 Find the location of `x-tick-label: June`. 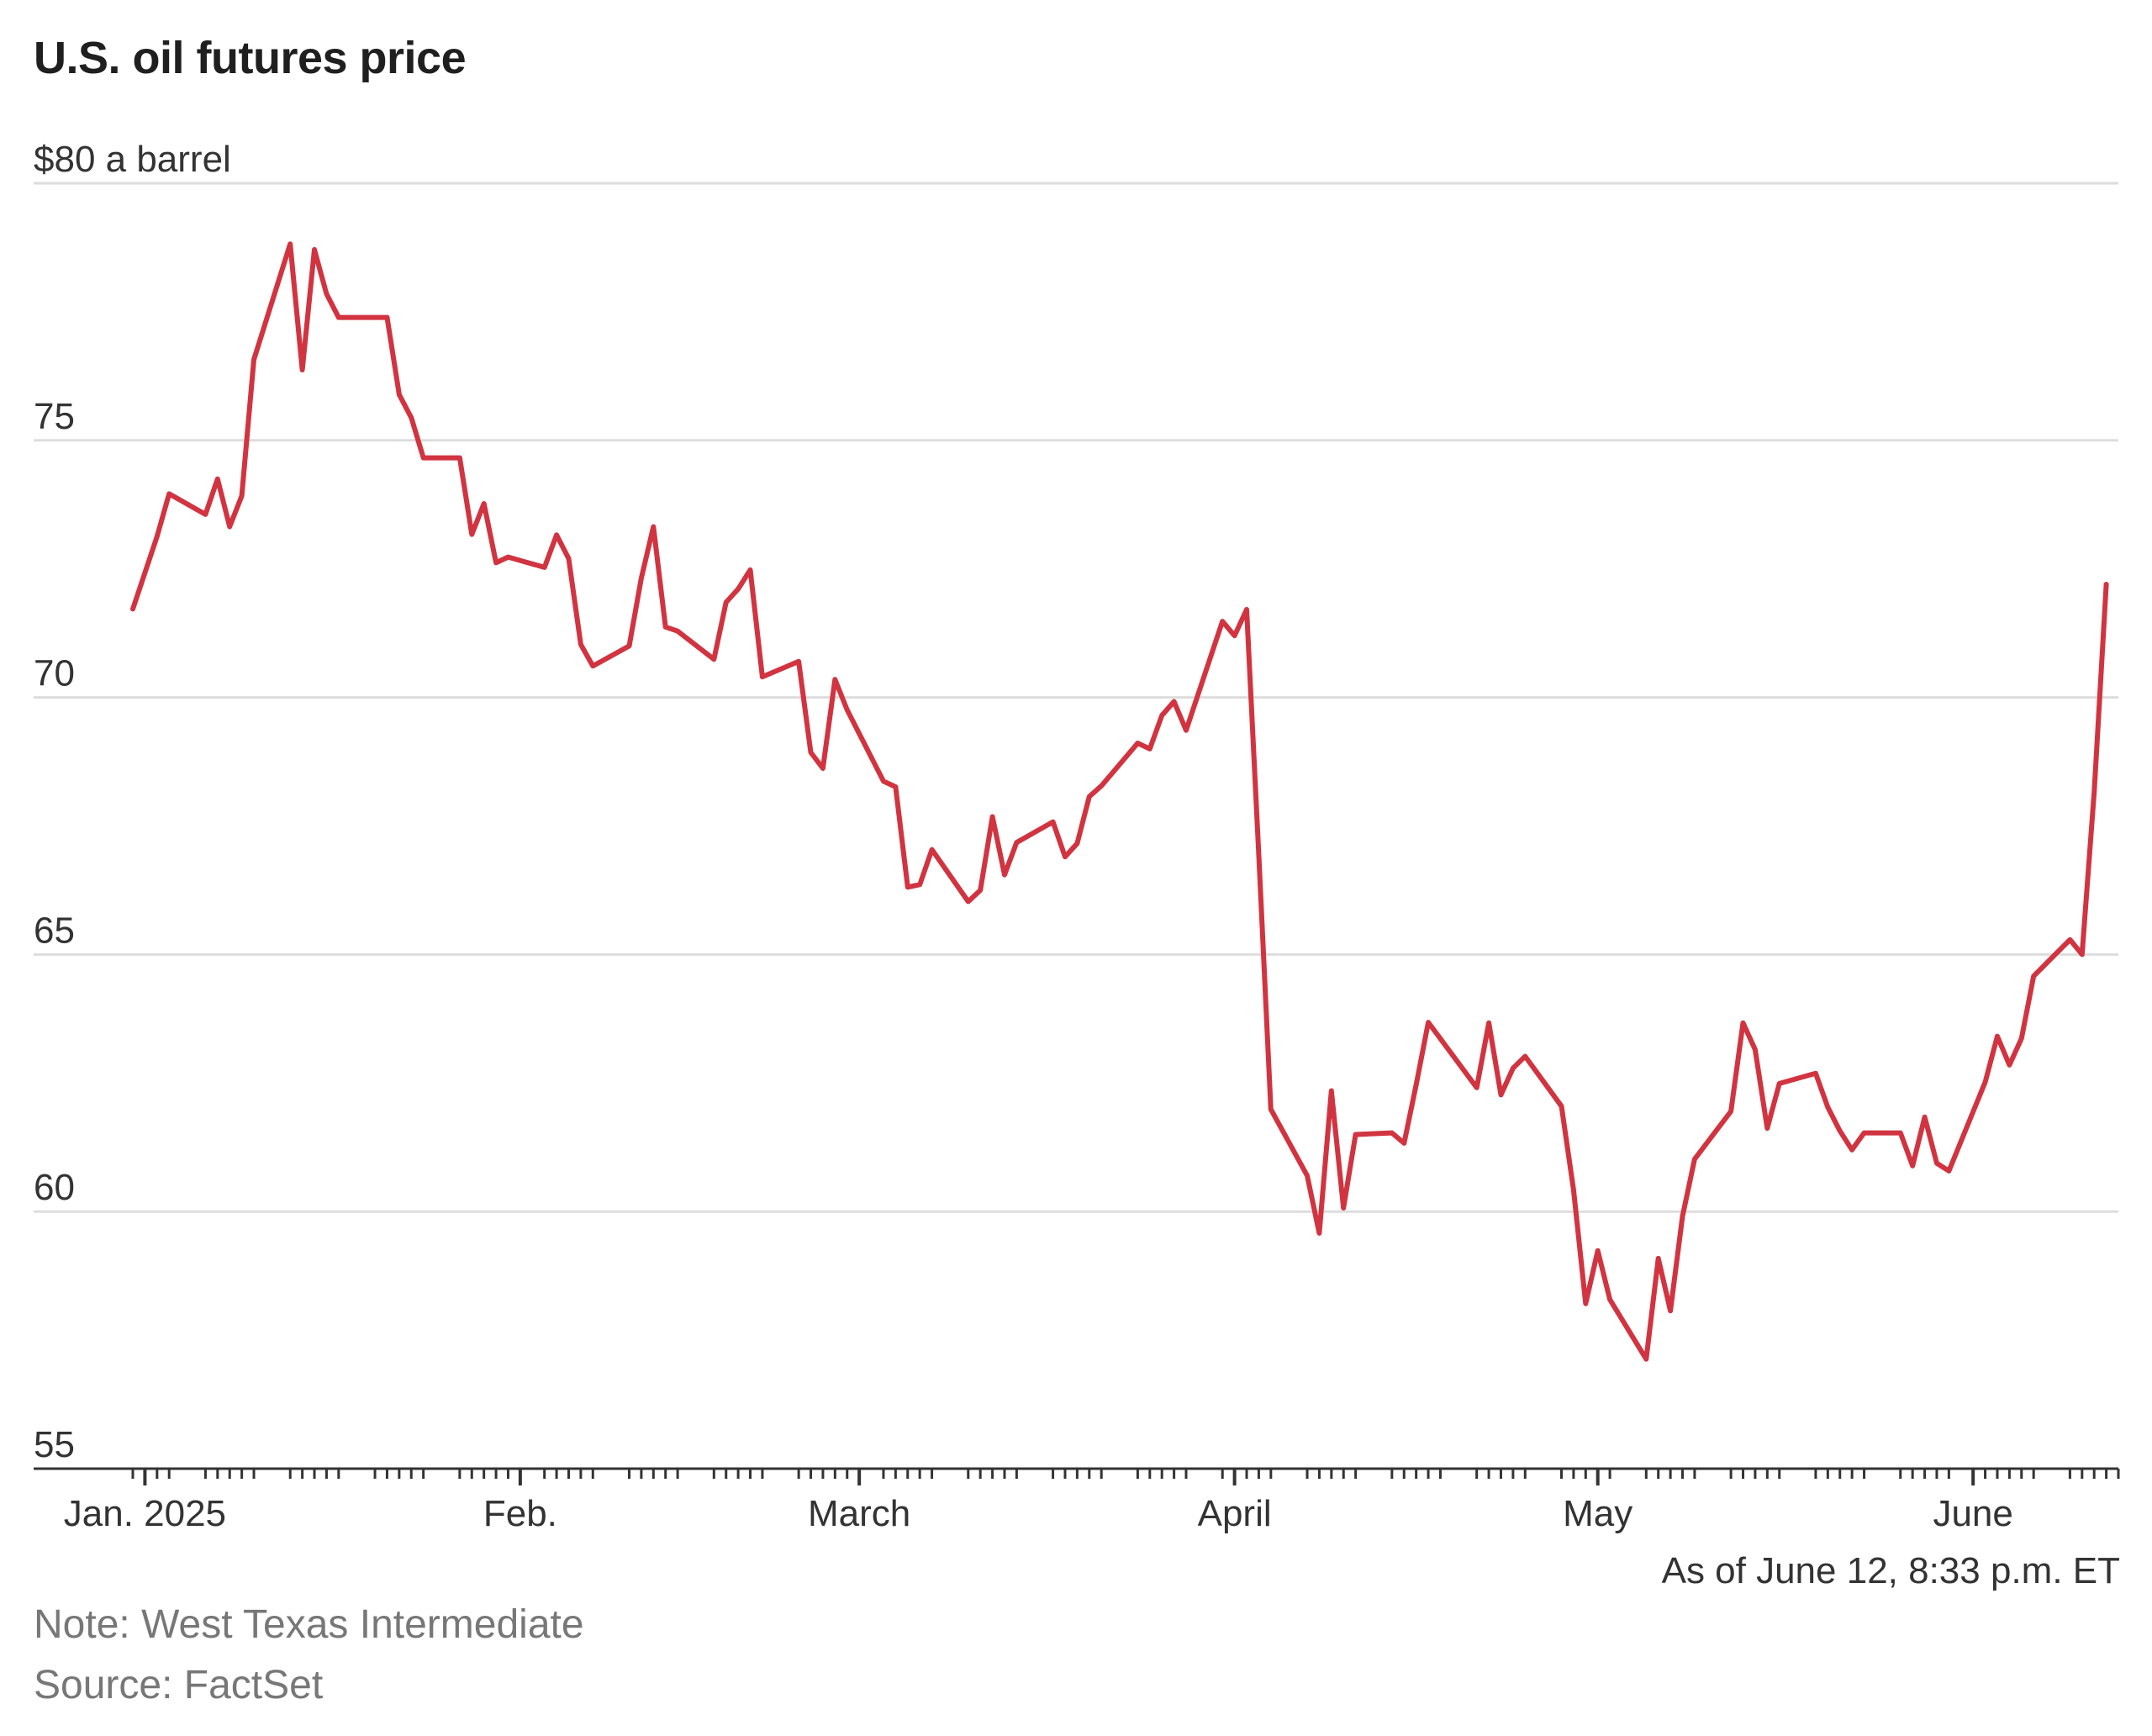

x-tick-label: June is located at coordinates (1972, 1513).